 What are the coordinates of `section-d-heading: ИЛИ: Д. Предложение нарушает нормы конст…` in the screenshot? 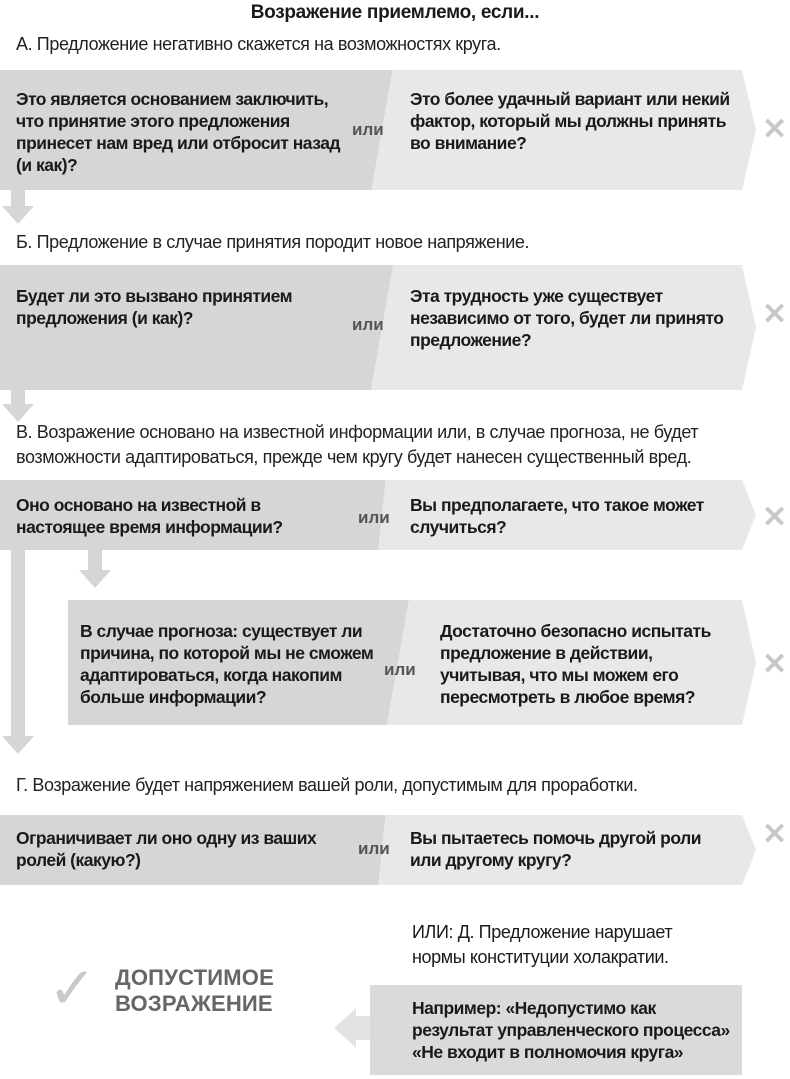 It's located at (542, 944).